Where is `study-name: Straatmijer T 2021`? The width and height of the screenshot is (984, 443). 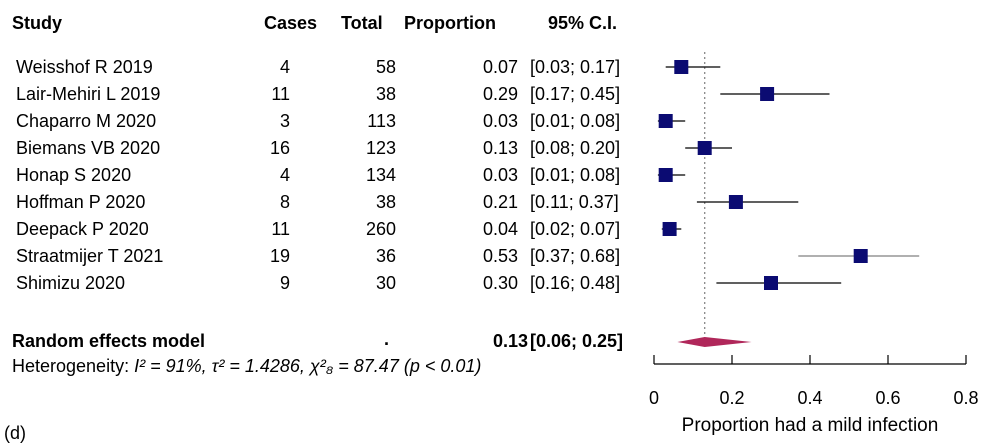 study-name: Straatmijer T 2021 is located at coordinates (90, 256).